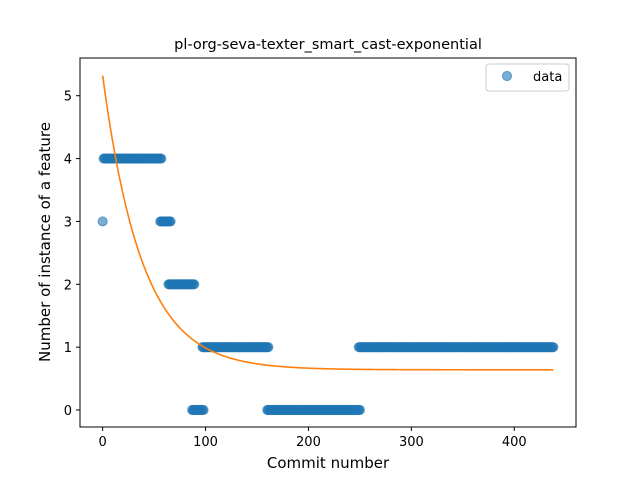 This screenshot has height=480, width=640. I want to click on x-tick-label-300: 300, so click(411, 442).